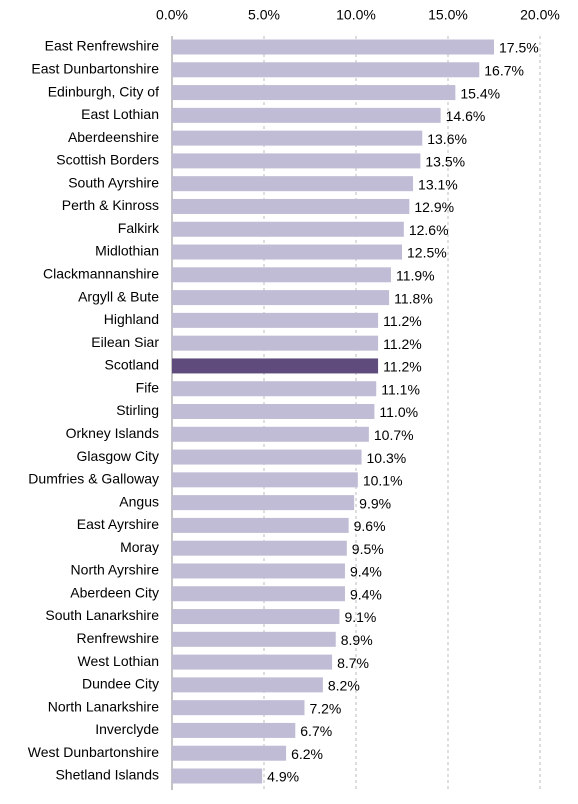 The height and width of the screenshot is (804, 578). Describe the element at coordinates (400, 389) in the screenshot. I see `data-label: 11.1%` at that location.